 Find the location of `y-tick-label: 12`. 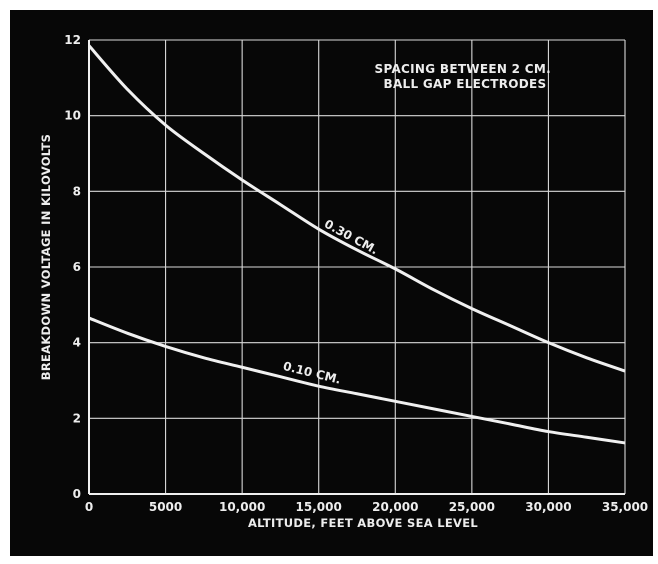

y-tick-label: 12 is located at coordinates (72, 40).